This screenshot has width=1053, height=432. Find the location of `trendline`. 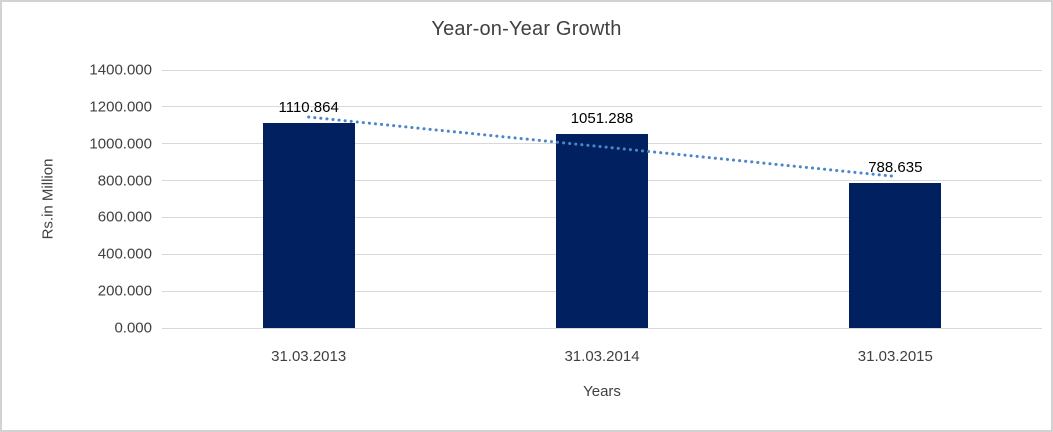

trendline is located at coordinates (602, 146).